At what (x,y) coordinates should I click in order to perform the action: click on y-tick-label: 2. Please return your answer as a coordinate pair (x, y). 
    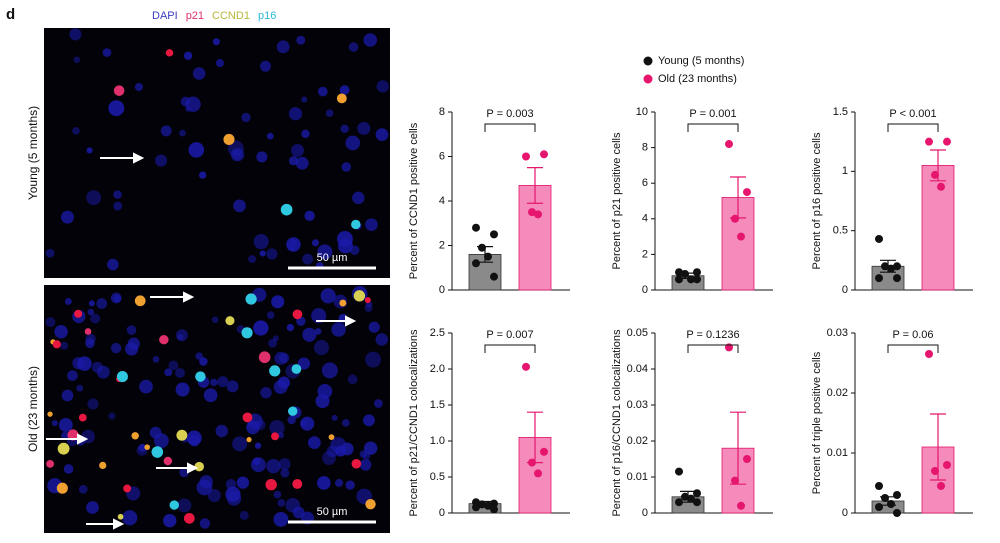
    Looking at the image, I should click on (645, 254).